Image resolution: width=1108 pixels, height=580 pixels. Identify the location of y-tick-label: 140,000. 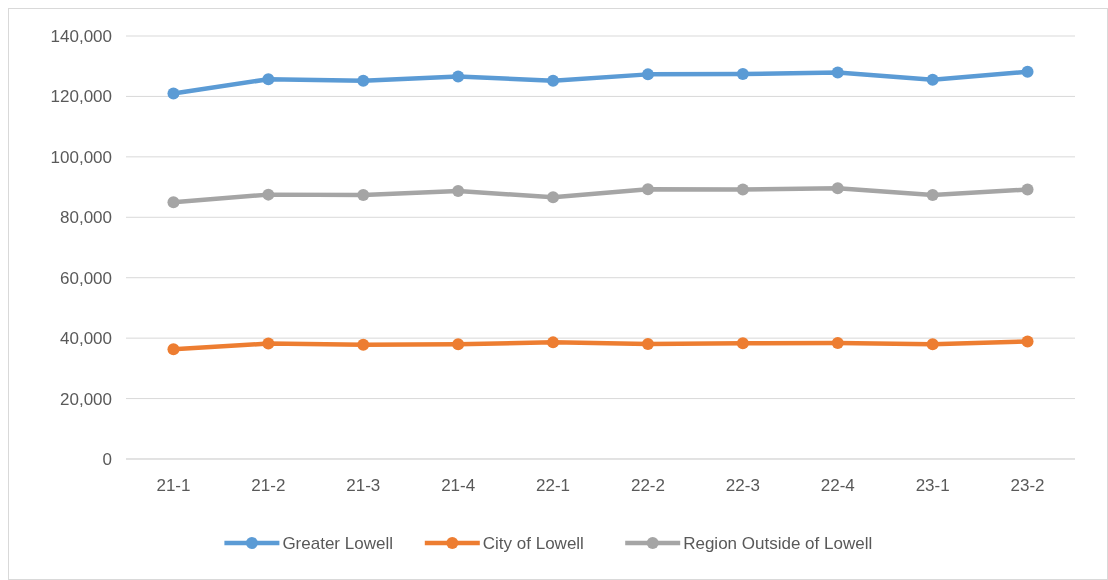
(81, 36).